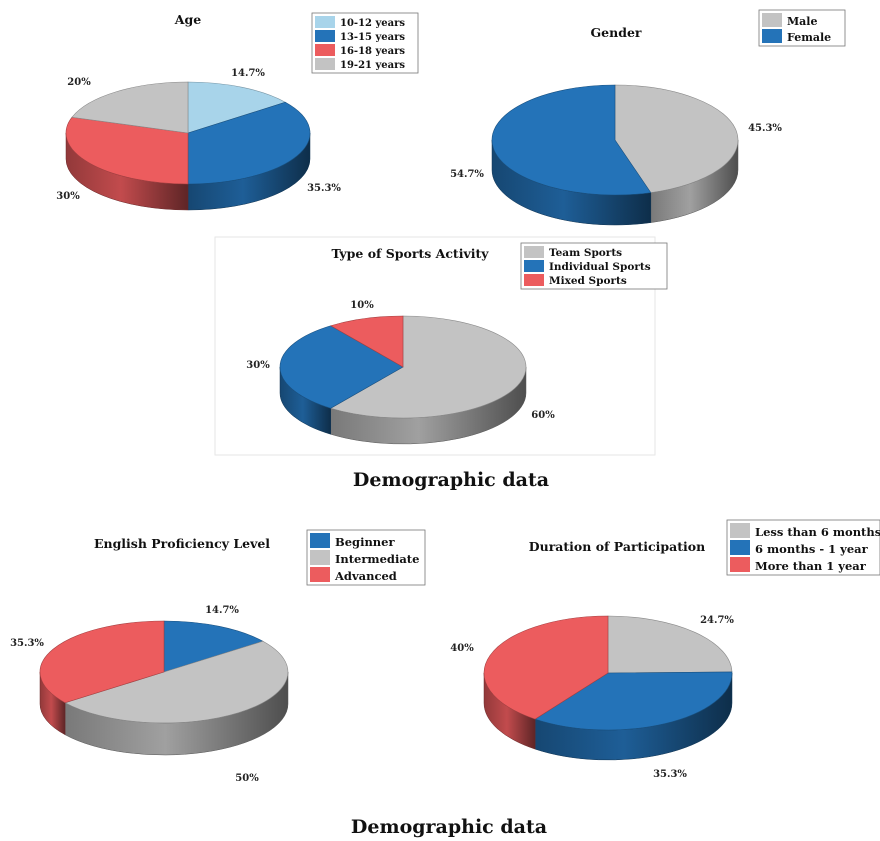 The width and height of the screenshot is (880, 841). What do you see at coordinates (633, 701) in the screenshot?
I see `duration-of-participation-slice-6-months-1-year` at bounding box center [633, 701].